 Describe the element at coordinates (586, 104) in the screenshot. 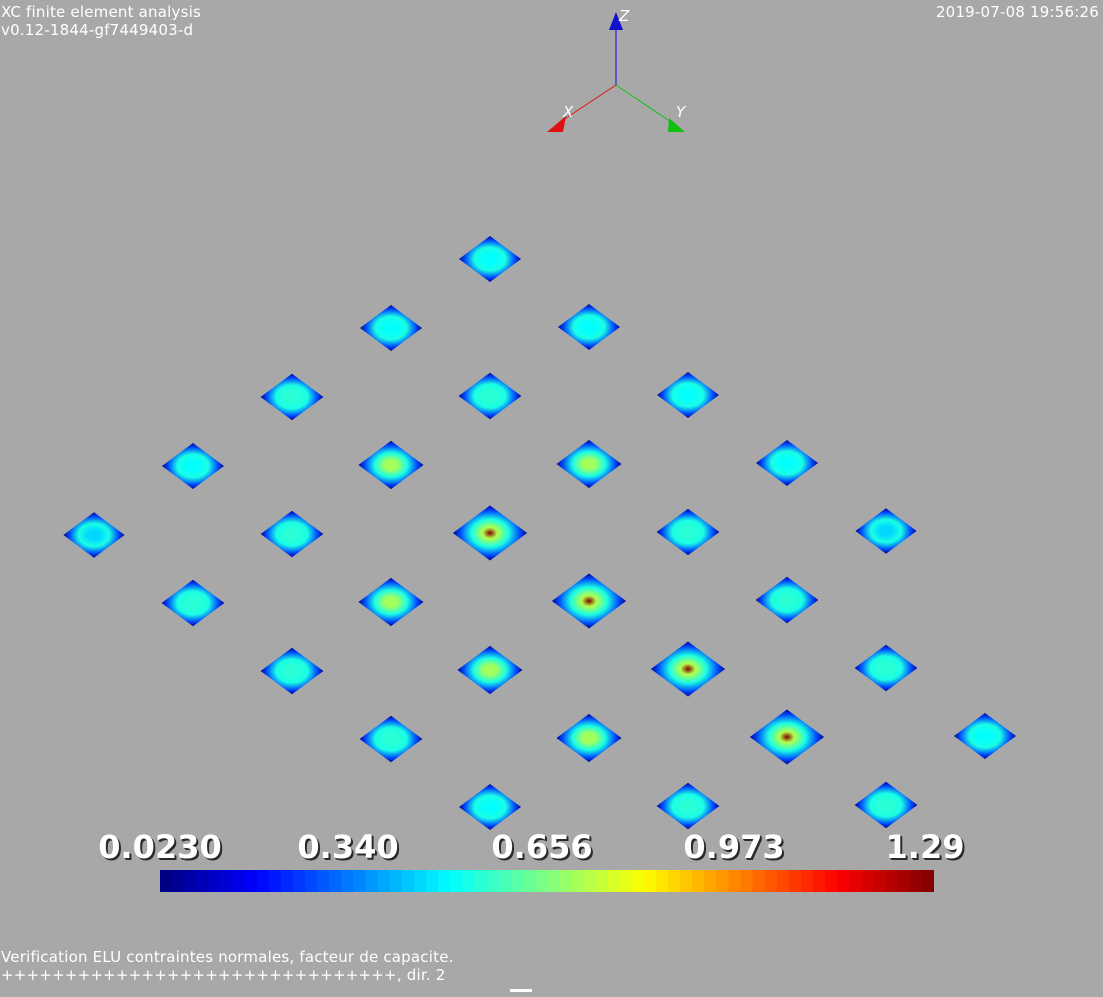

I see `x-axis-line` at that location.